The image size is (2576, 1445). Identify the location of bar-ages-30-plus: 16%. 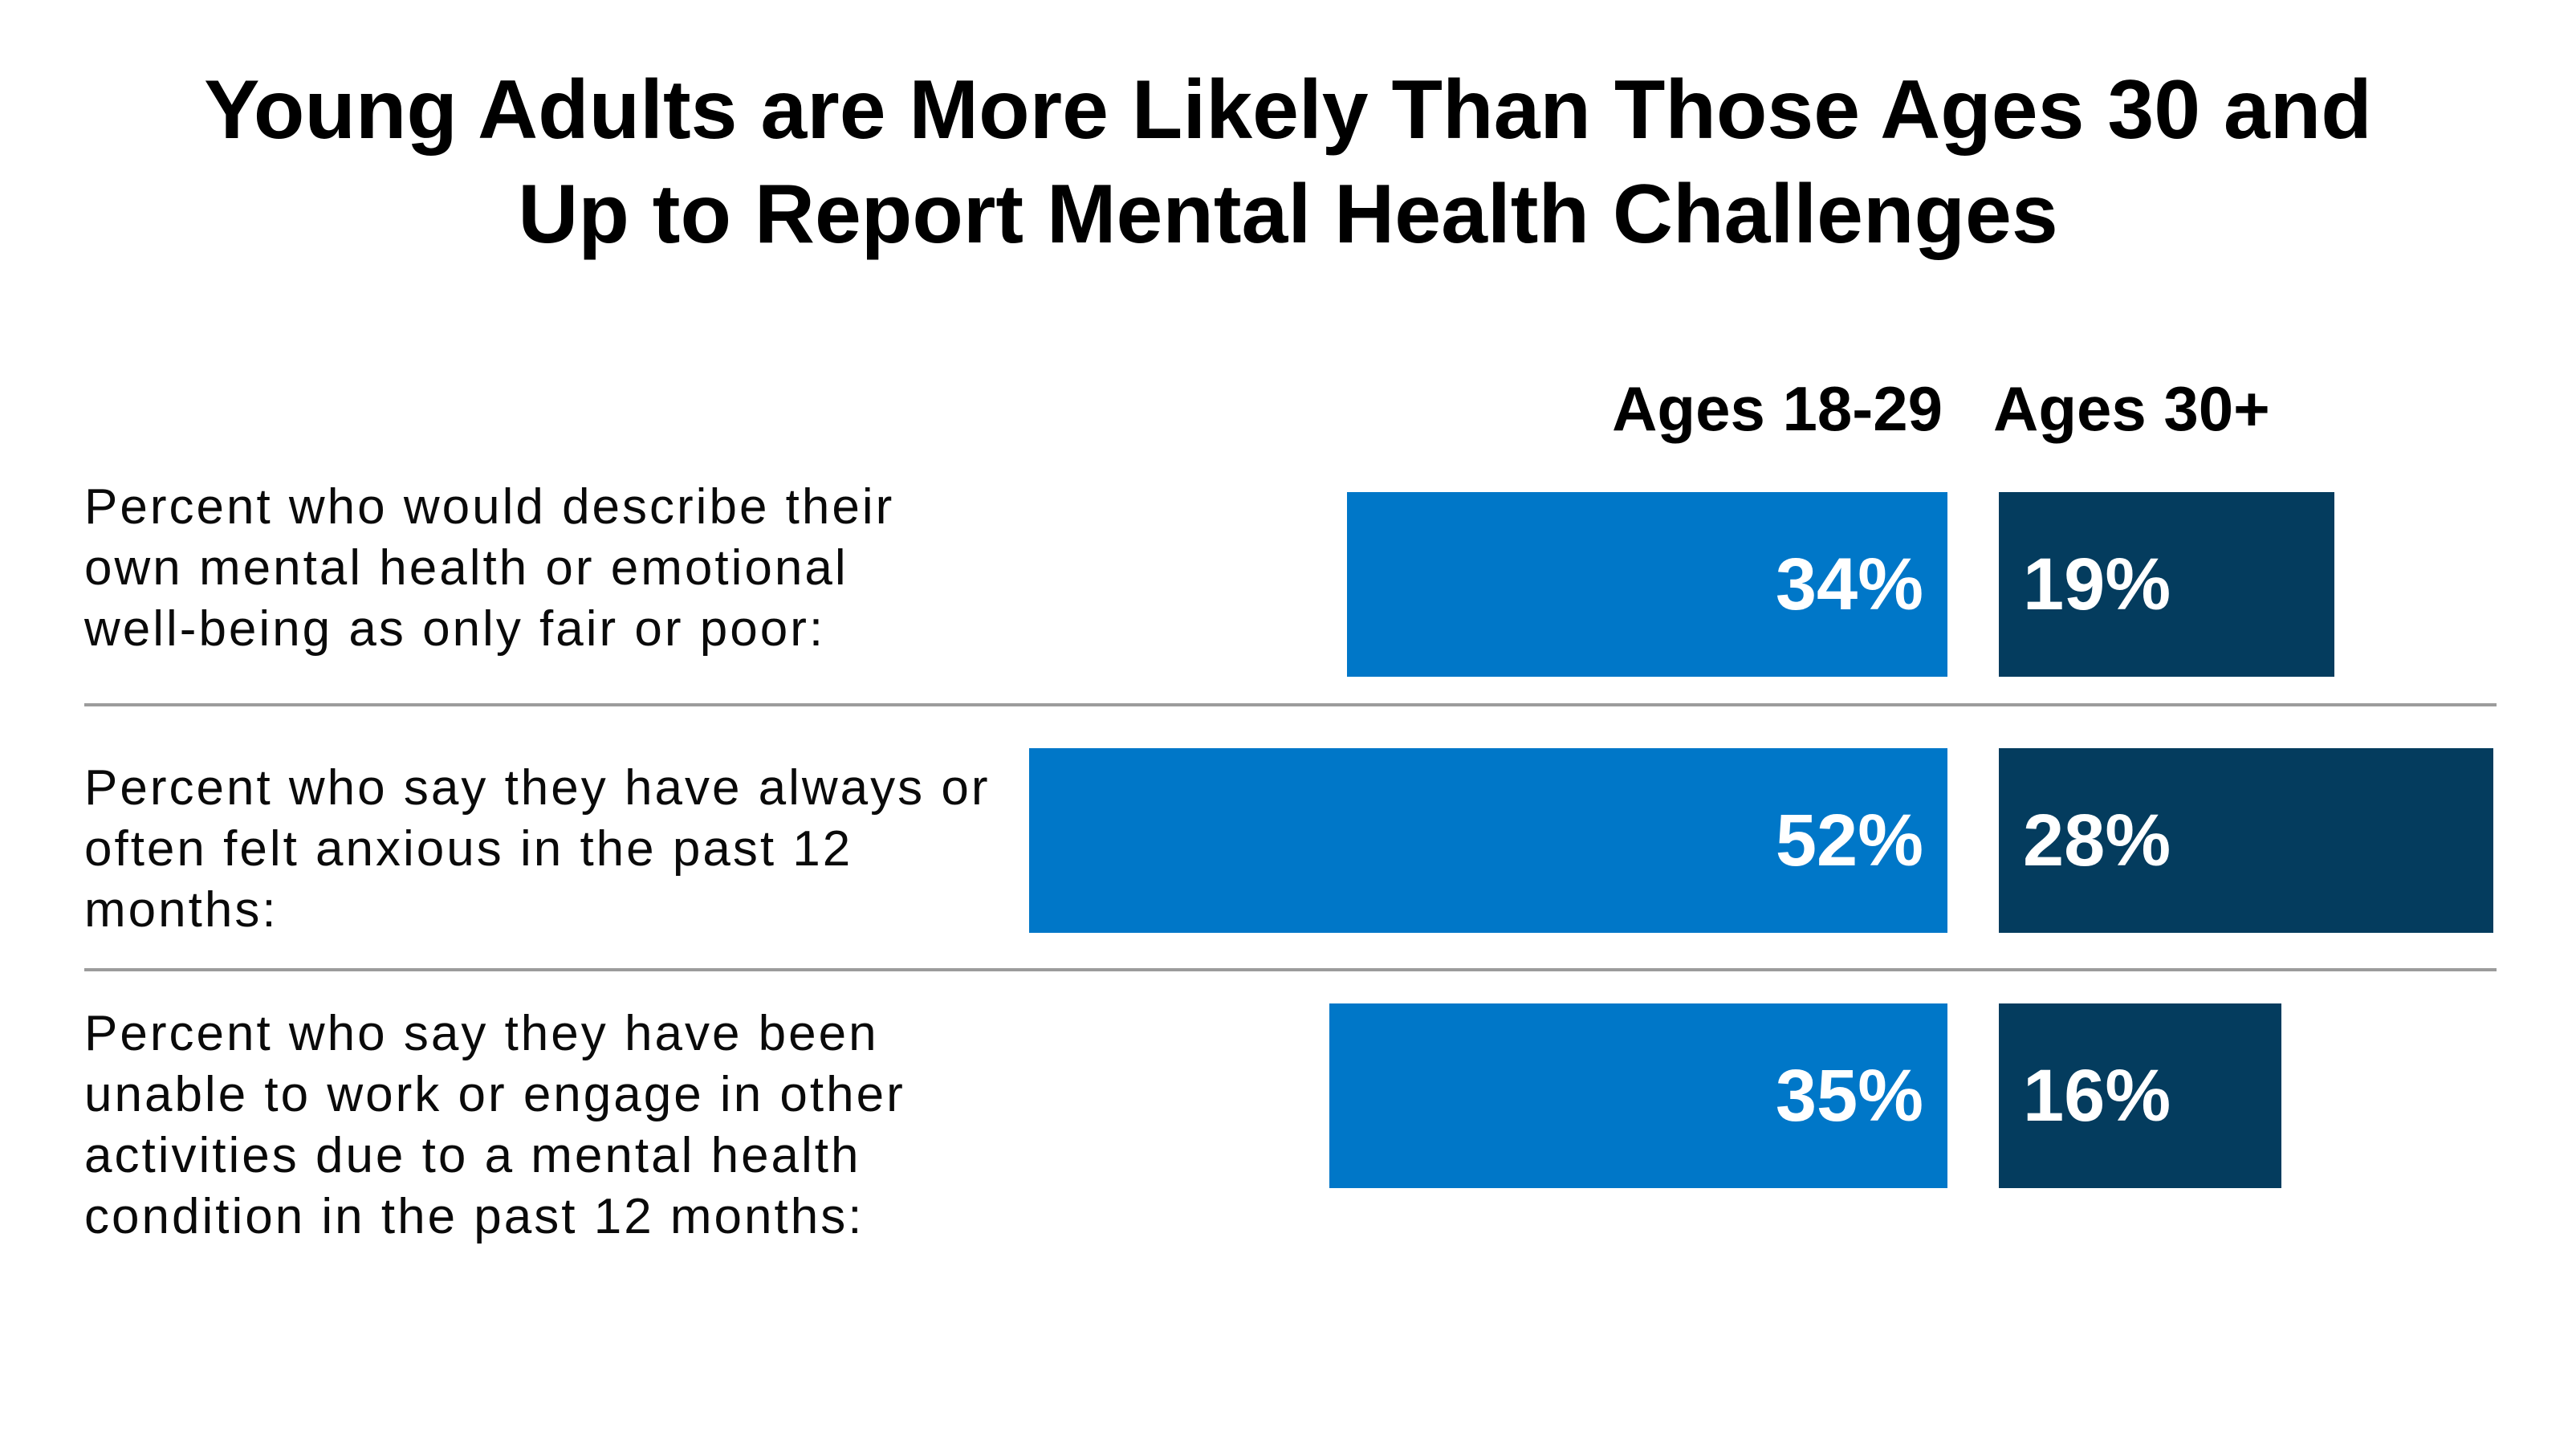
(2140, 1096).